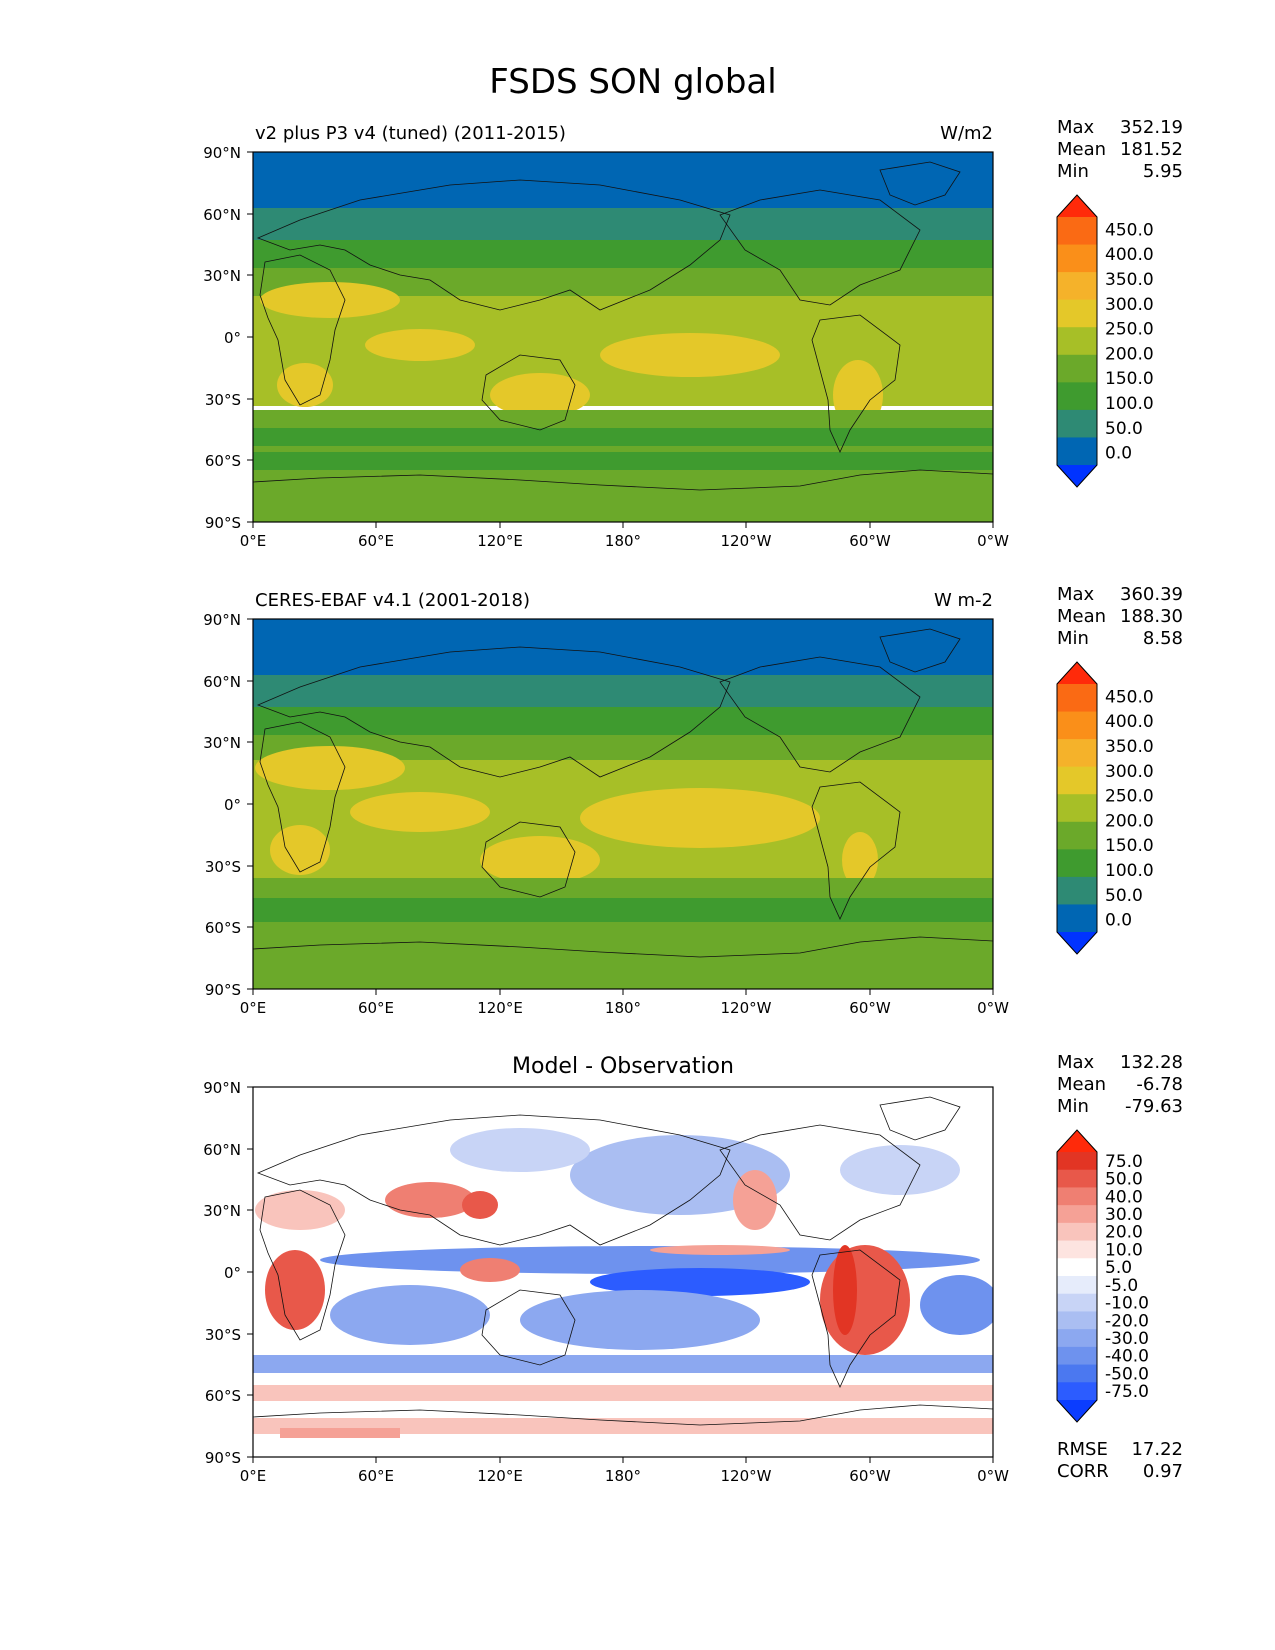 The width and height of the screenshot is (1275, 1650). What do you see at coordinates (222, 620) in the screenshot?
I see `lat-label: 90°N` at bounding box center [222, 620].